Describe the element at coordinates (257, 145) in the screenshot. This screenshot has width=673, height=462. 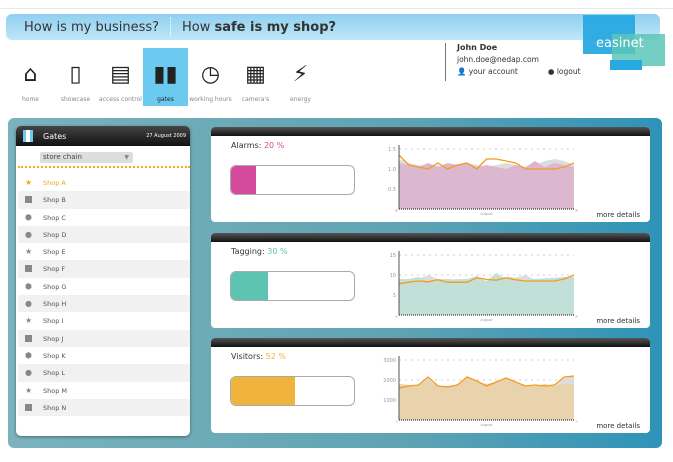
I see `card-title: Alarms: 20 %` at that location.